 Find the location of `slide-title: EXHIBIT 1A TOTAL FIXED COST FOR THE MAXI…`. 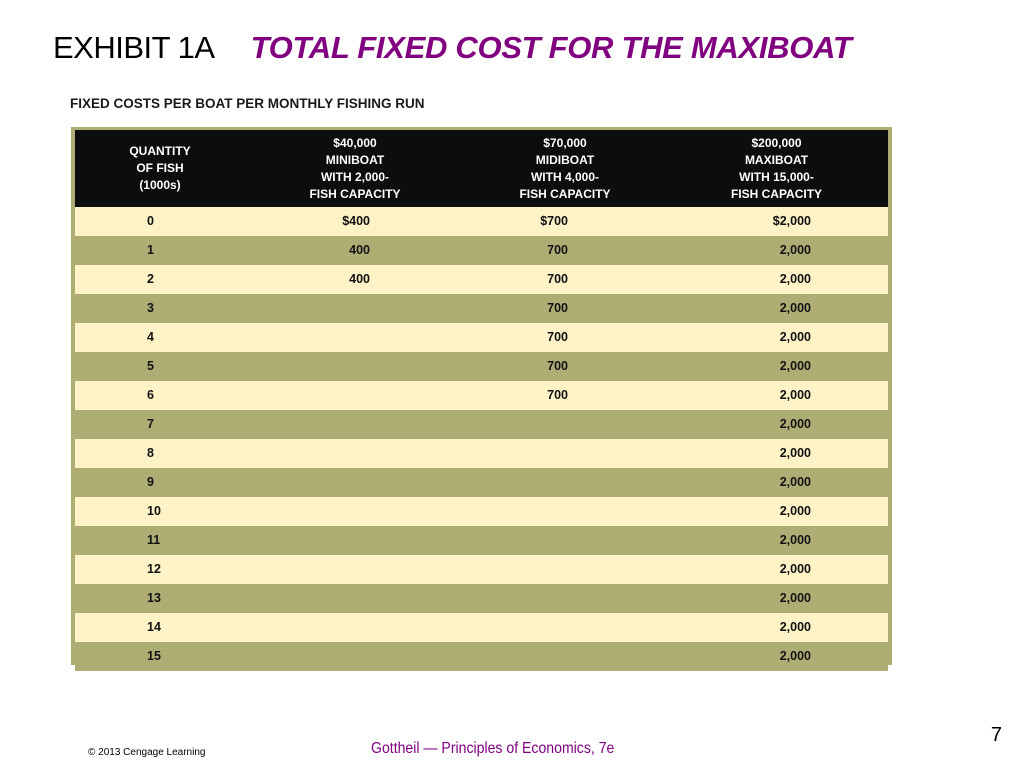

slide-title: EXHIBIT 1A TOTAL FIXED COST FOR THE MAXI… is located at coordinates (452, 52).